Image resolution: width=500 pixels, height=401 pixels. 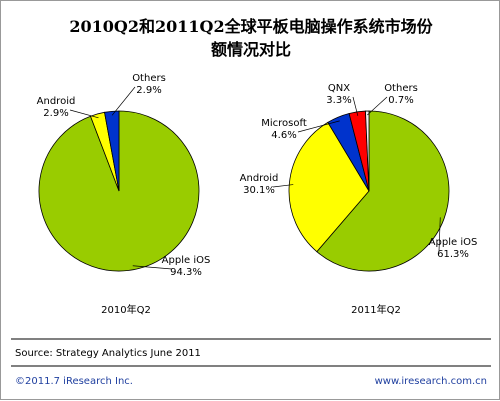 What do you see at coordinates (431, 381) in the screenshot?
I see `footer-right: www.iresearch.com.cn` at bounding box center [431, 381].